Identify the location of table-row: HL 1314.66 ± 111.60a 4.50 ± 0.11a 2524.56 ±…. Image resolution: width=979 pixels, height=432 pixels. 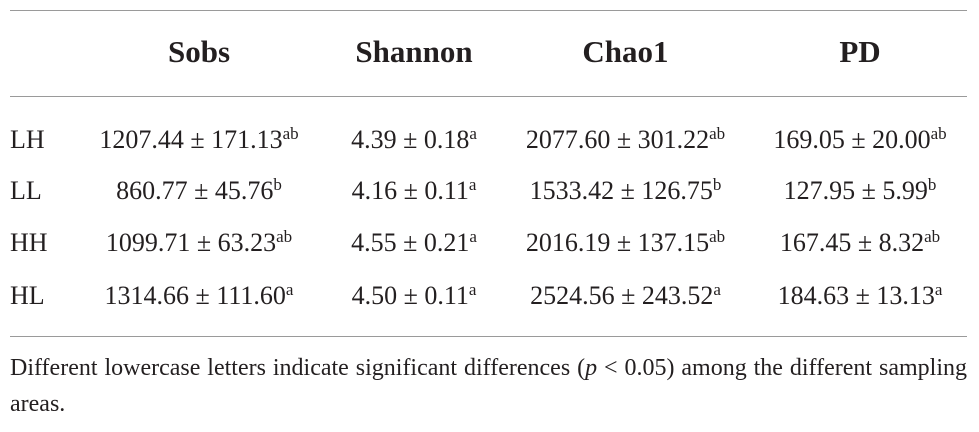
(488, 296).